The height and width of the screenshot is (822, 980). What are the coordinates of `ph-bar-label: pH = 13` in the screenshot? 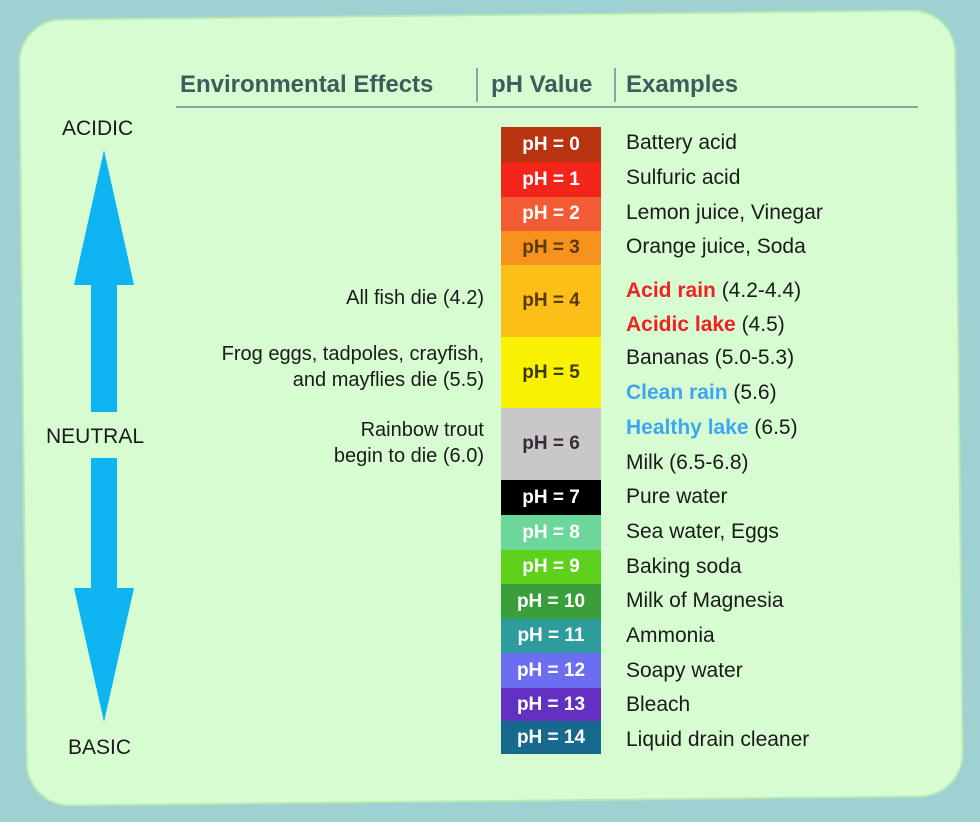 It's located at (551, 704).